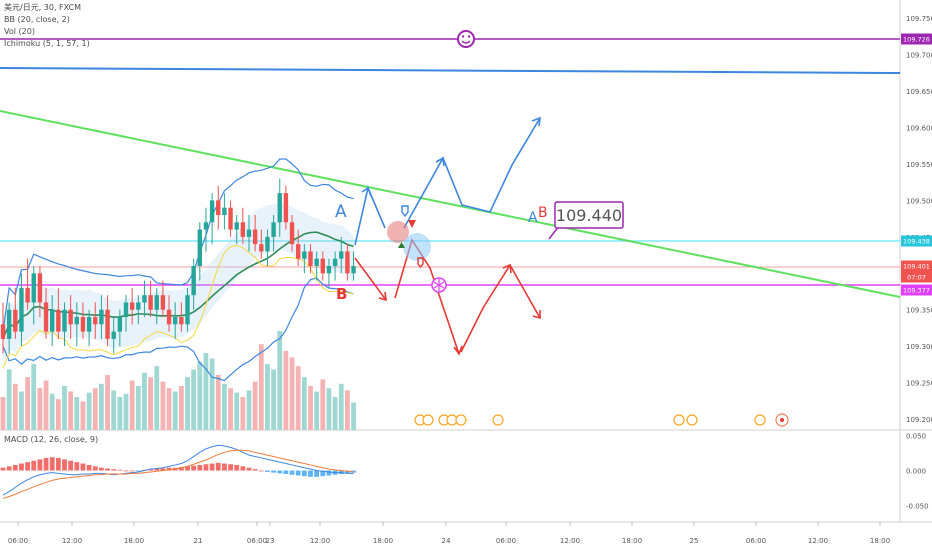  I want to click on blue-forecast-arrows, so click(447, 181).